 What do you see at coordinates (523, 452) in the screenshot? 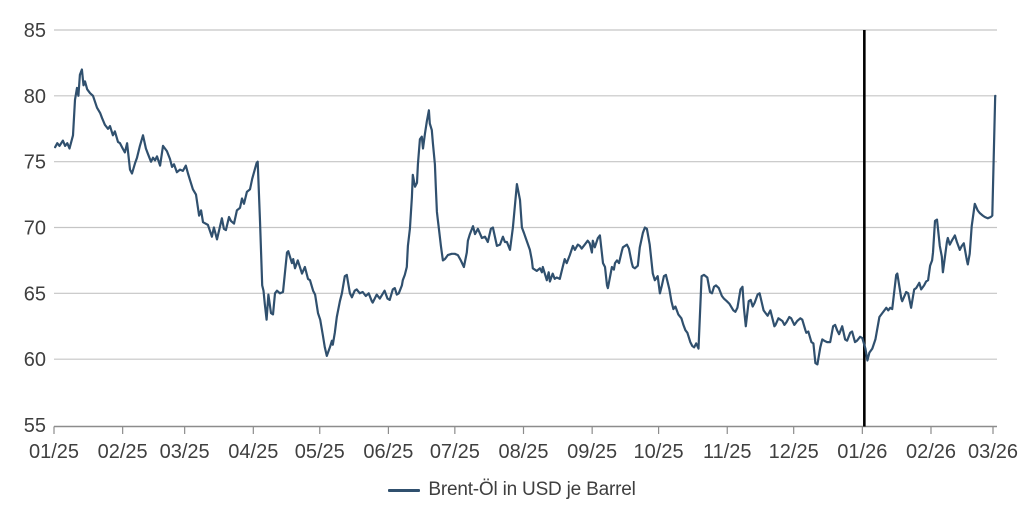
I see `x-axis-tick-label: 08/25` at bounding box center [523, 452].